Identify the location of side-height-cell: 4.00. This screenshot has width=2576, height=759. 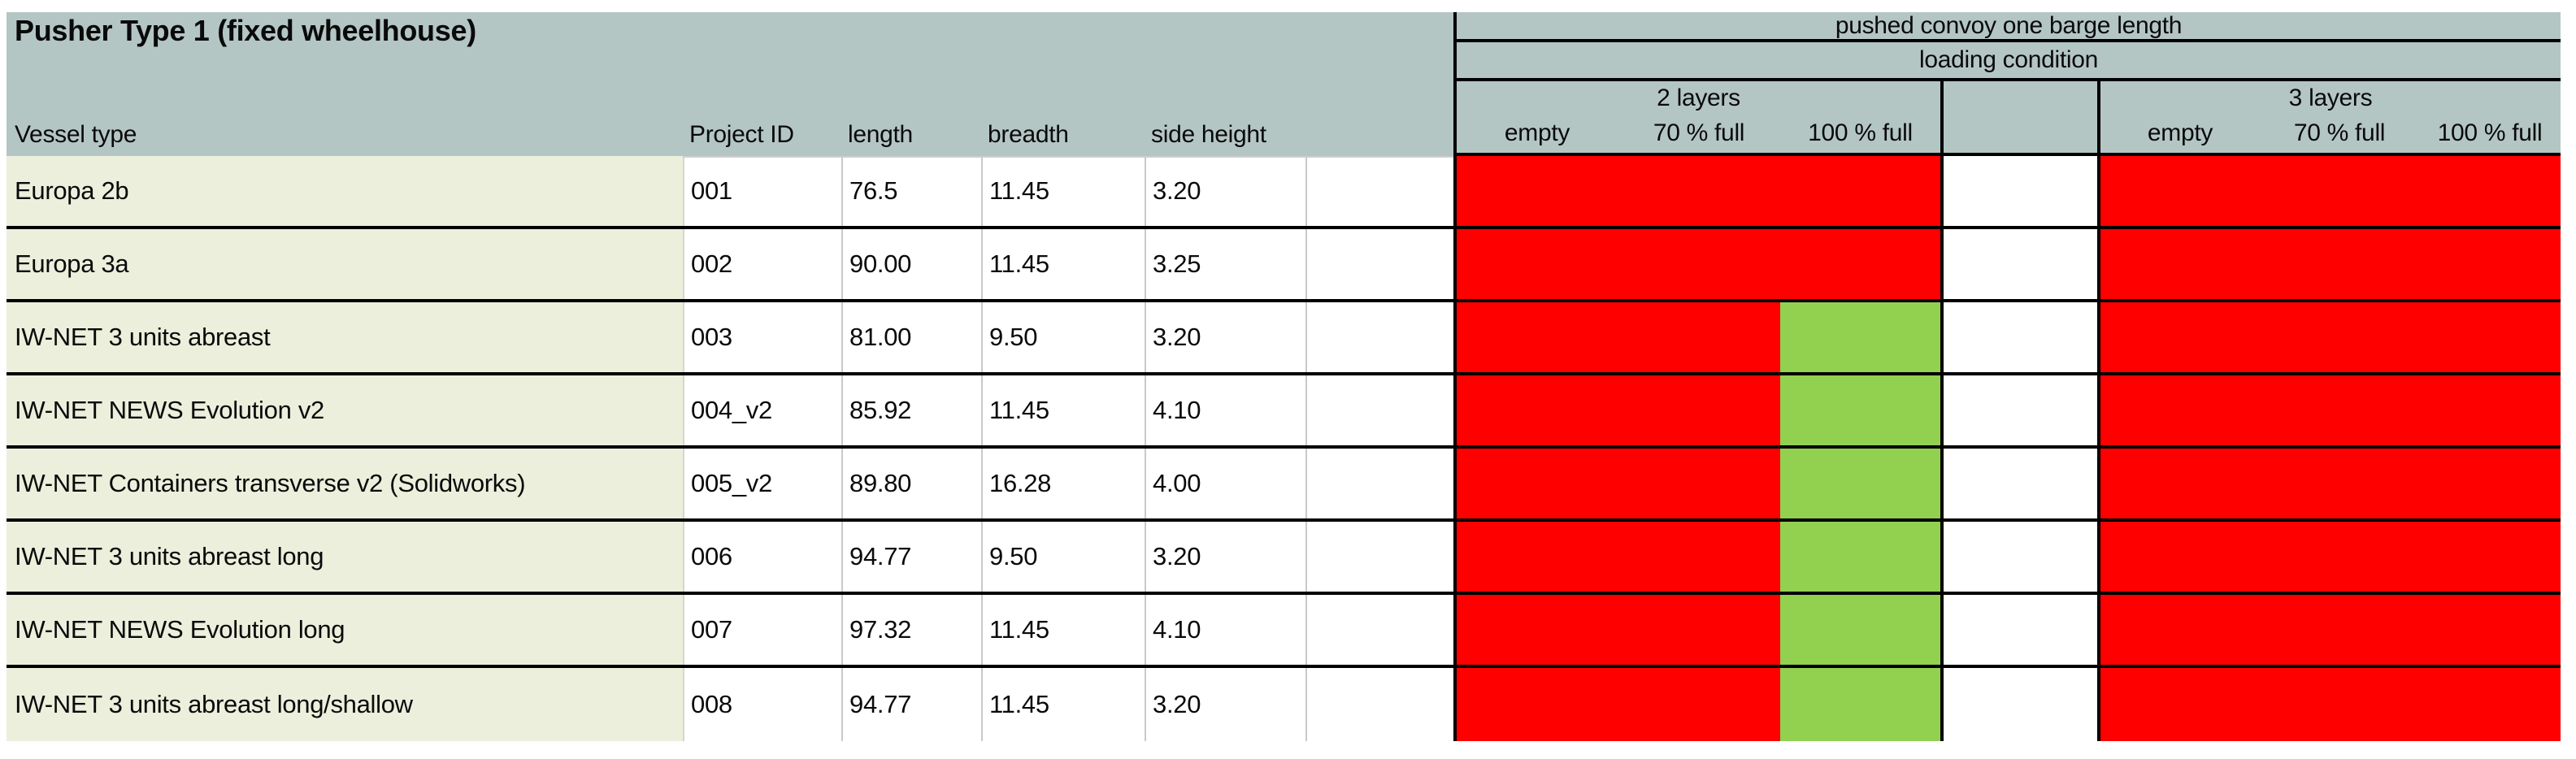
(1225, 484).